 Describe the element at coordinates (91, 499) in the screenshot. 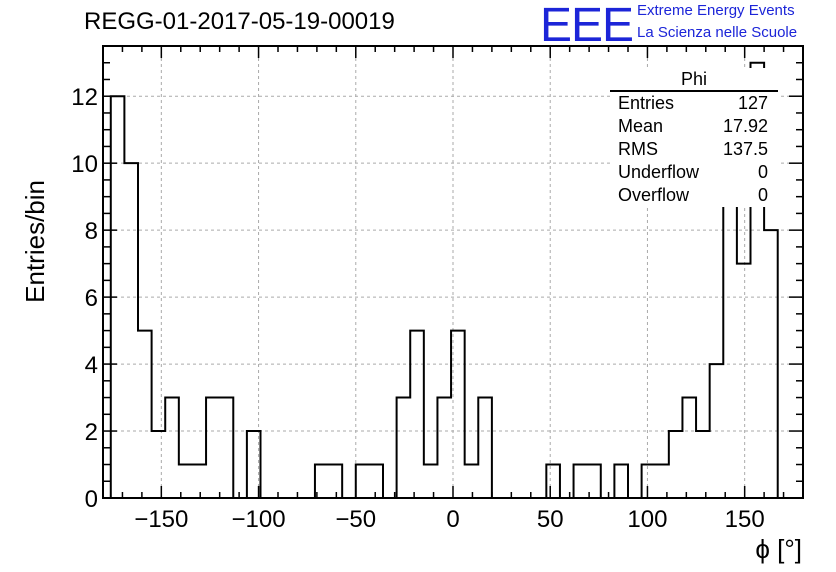

I see `y-tick-label: 0` at that location.